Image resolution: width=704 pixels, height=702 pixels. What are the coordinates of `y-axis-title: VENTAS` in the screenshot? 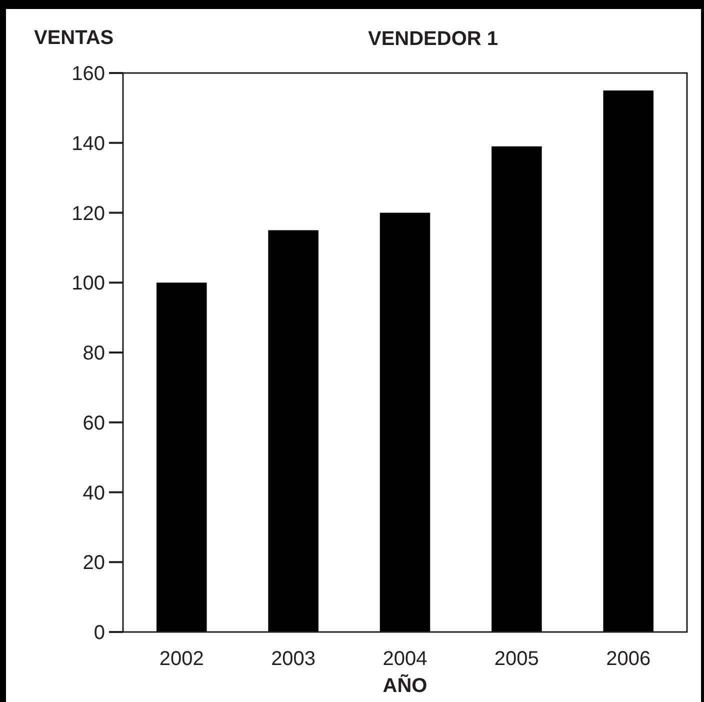 It's located at (74, 38).